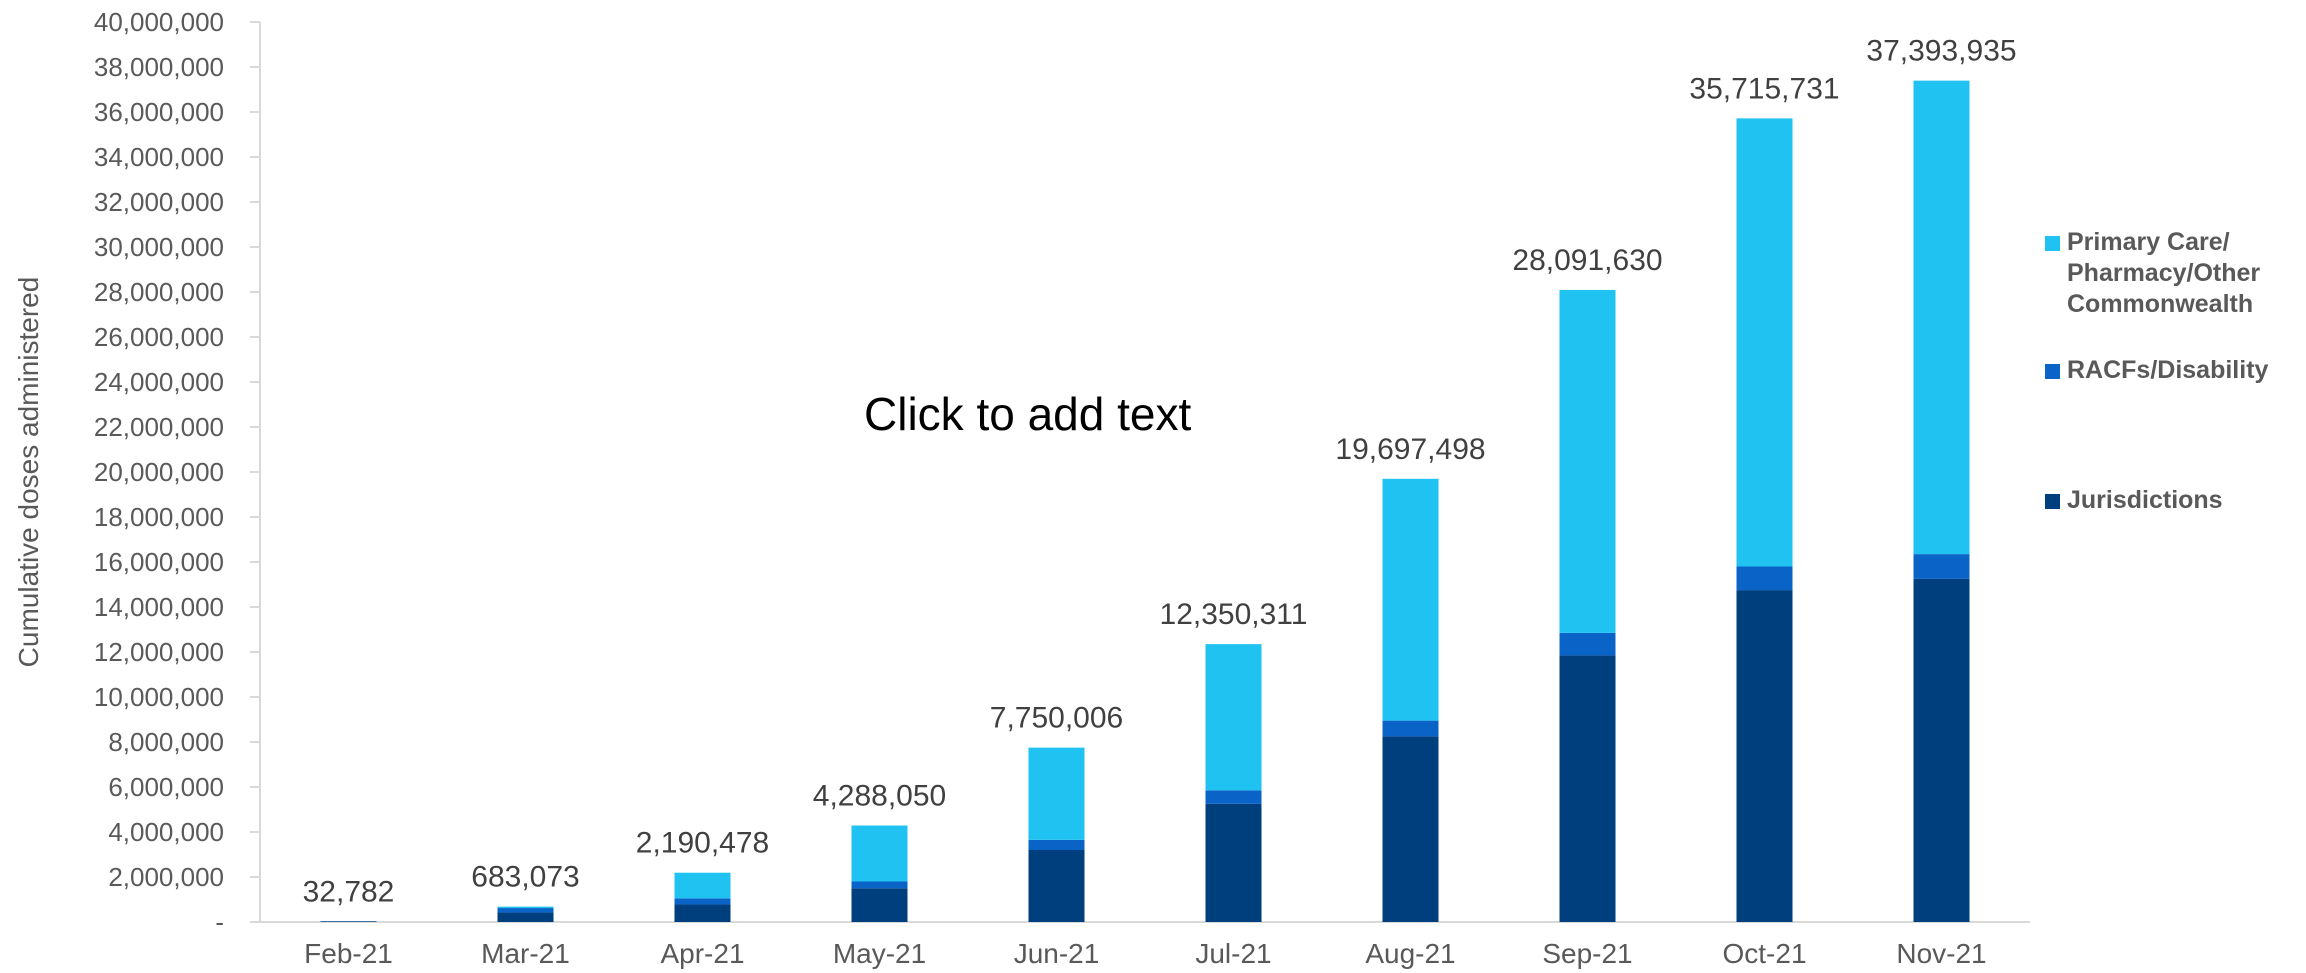  What do you see at coordinates (159, 652) in the screenshot?
I see `y-tick-label: 12,000,000` at bounding box center [159, 652].